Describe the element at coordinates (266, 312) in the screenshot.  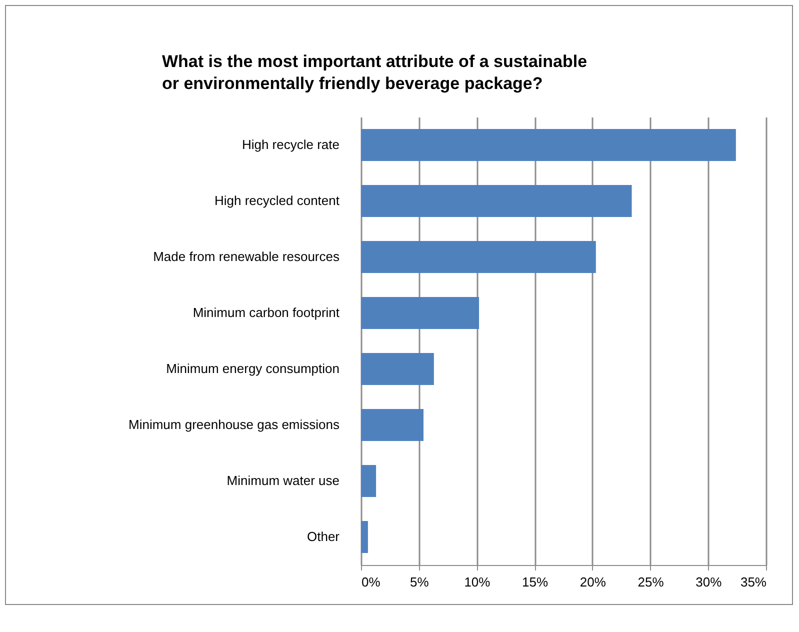
I see `y-tick-label: Minimum carbon footprint` at that location.